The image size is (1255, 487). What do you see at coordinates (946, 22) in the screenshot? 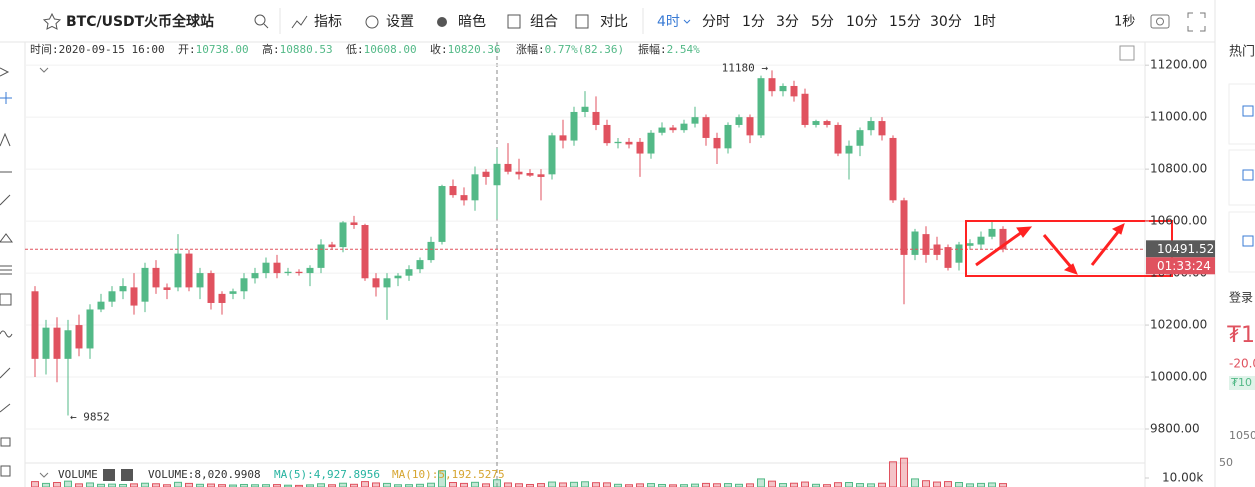
I see `interval: 30分` at bounding box center [946, 22].